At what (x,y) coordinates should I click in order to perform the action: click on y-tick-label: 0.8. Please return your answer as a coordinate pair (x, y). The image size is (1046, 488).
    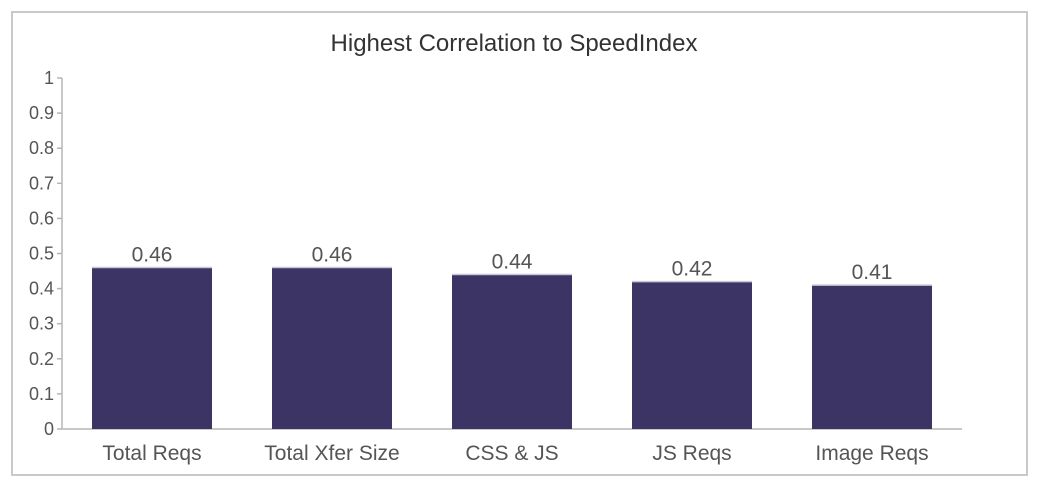
    Looking at the image, I should click on (41, 148).